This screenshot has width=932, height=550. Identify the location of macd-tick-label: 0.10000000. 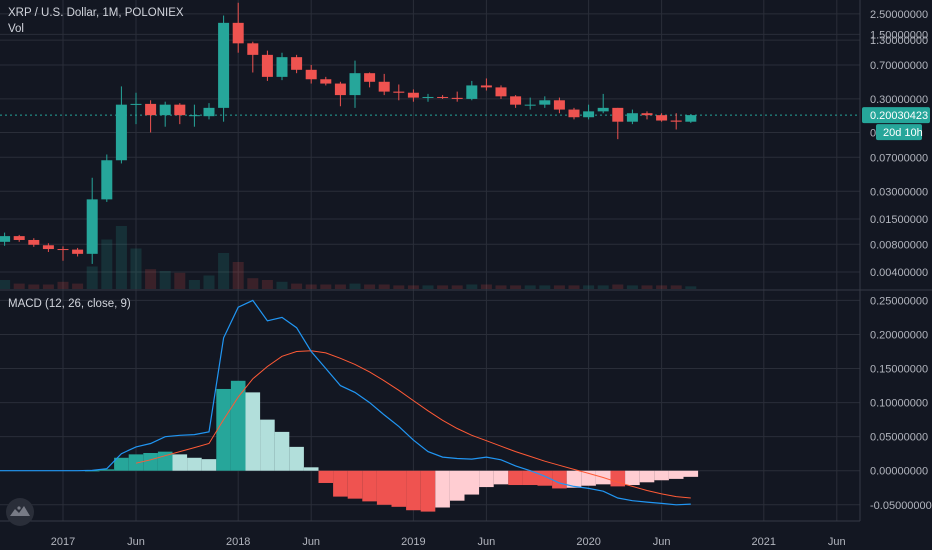
(899, 404).